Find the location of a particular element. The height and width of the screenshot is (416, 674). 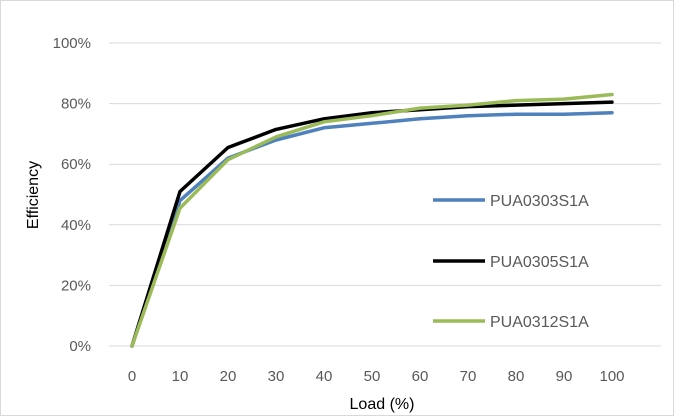

x-tick-label: 100 is located at coordinates (611, 376).